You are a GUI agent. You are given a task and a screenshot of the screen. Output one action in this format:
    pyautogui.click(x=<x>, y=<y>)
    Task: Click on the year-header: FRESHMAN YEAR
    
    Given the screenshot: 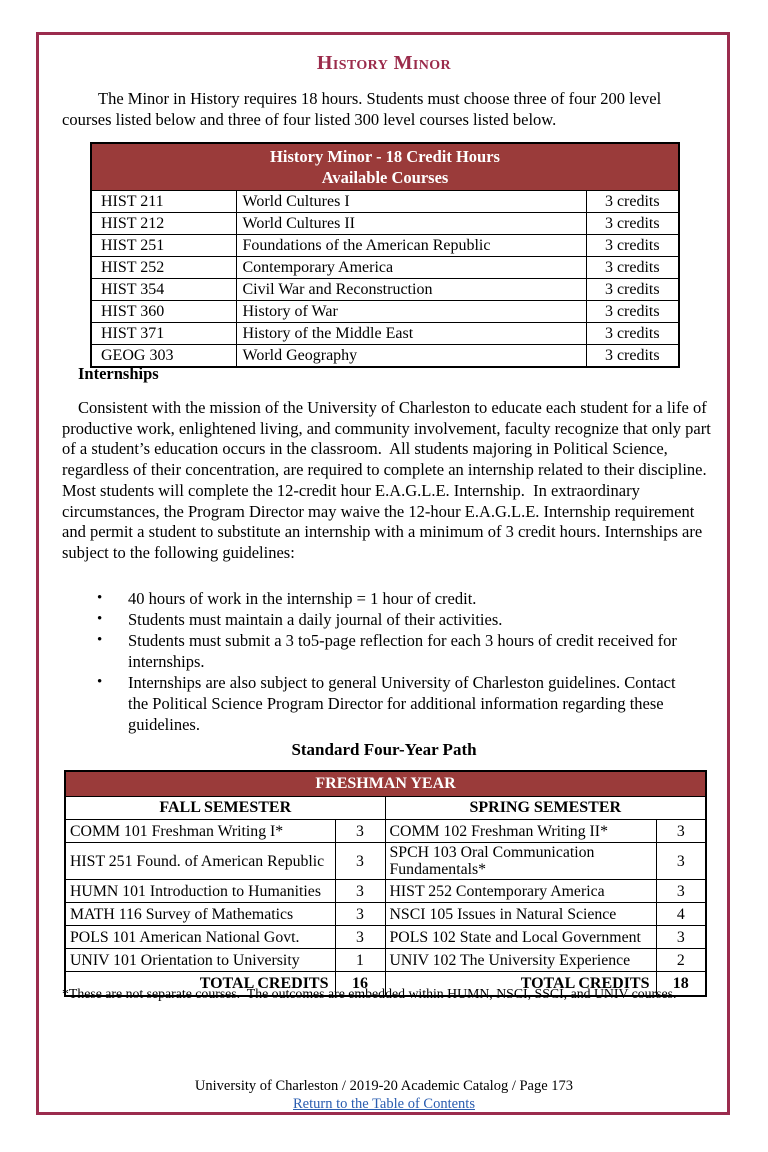 What is the action you would take?
    pyautogui.click(x=385, y=783)
    